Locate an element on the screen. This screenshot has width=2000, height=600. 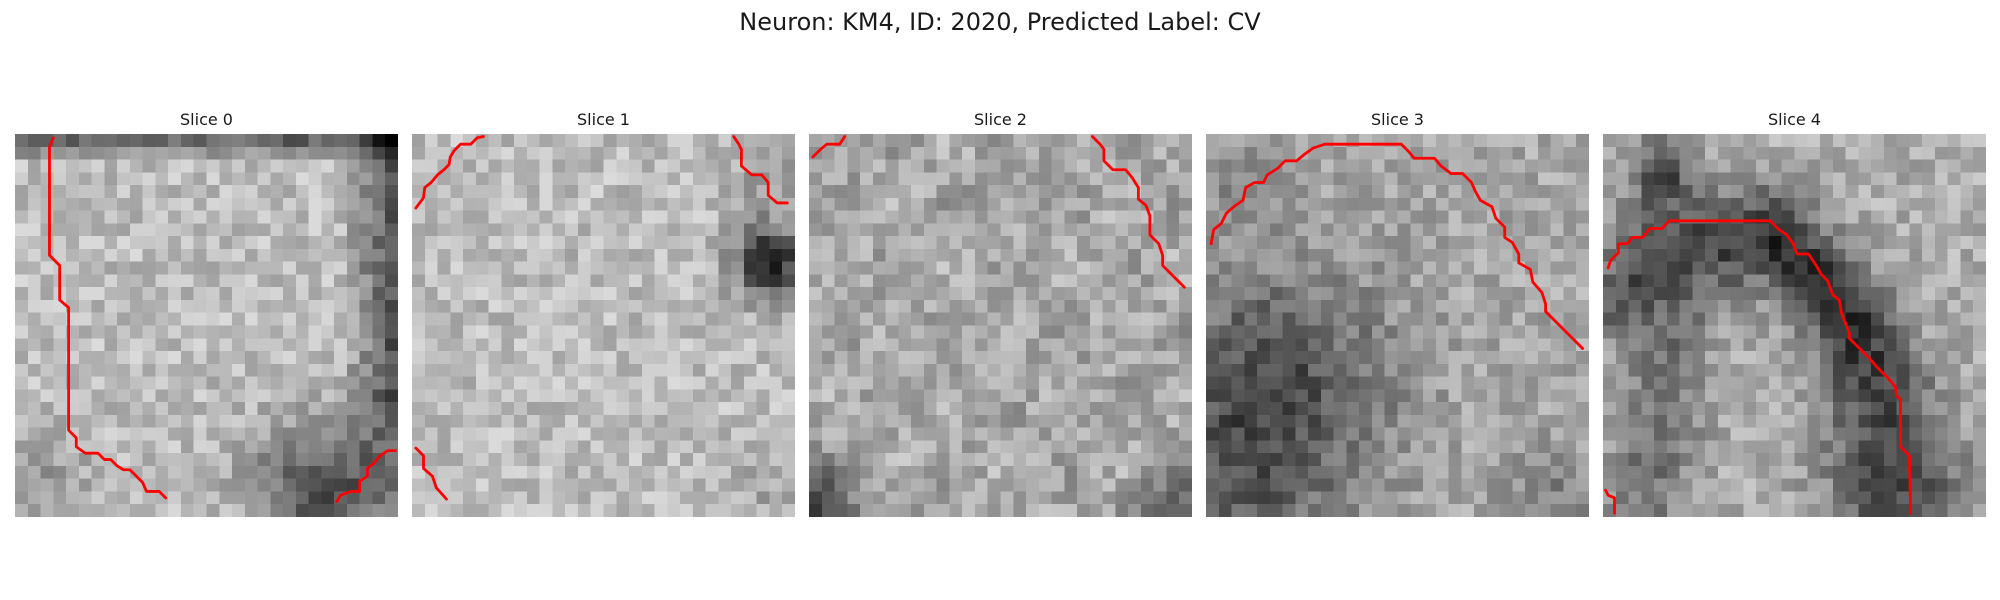
slice-title: Slice 2 is located at coordinates (1000, 119).